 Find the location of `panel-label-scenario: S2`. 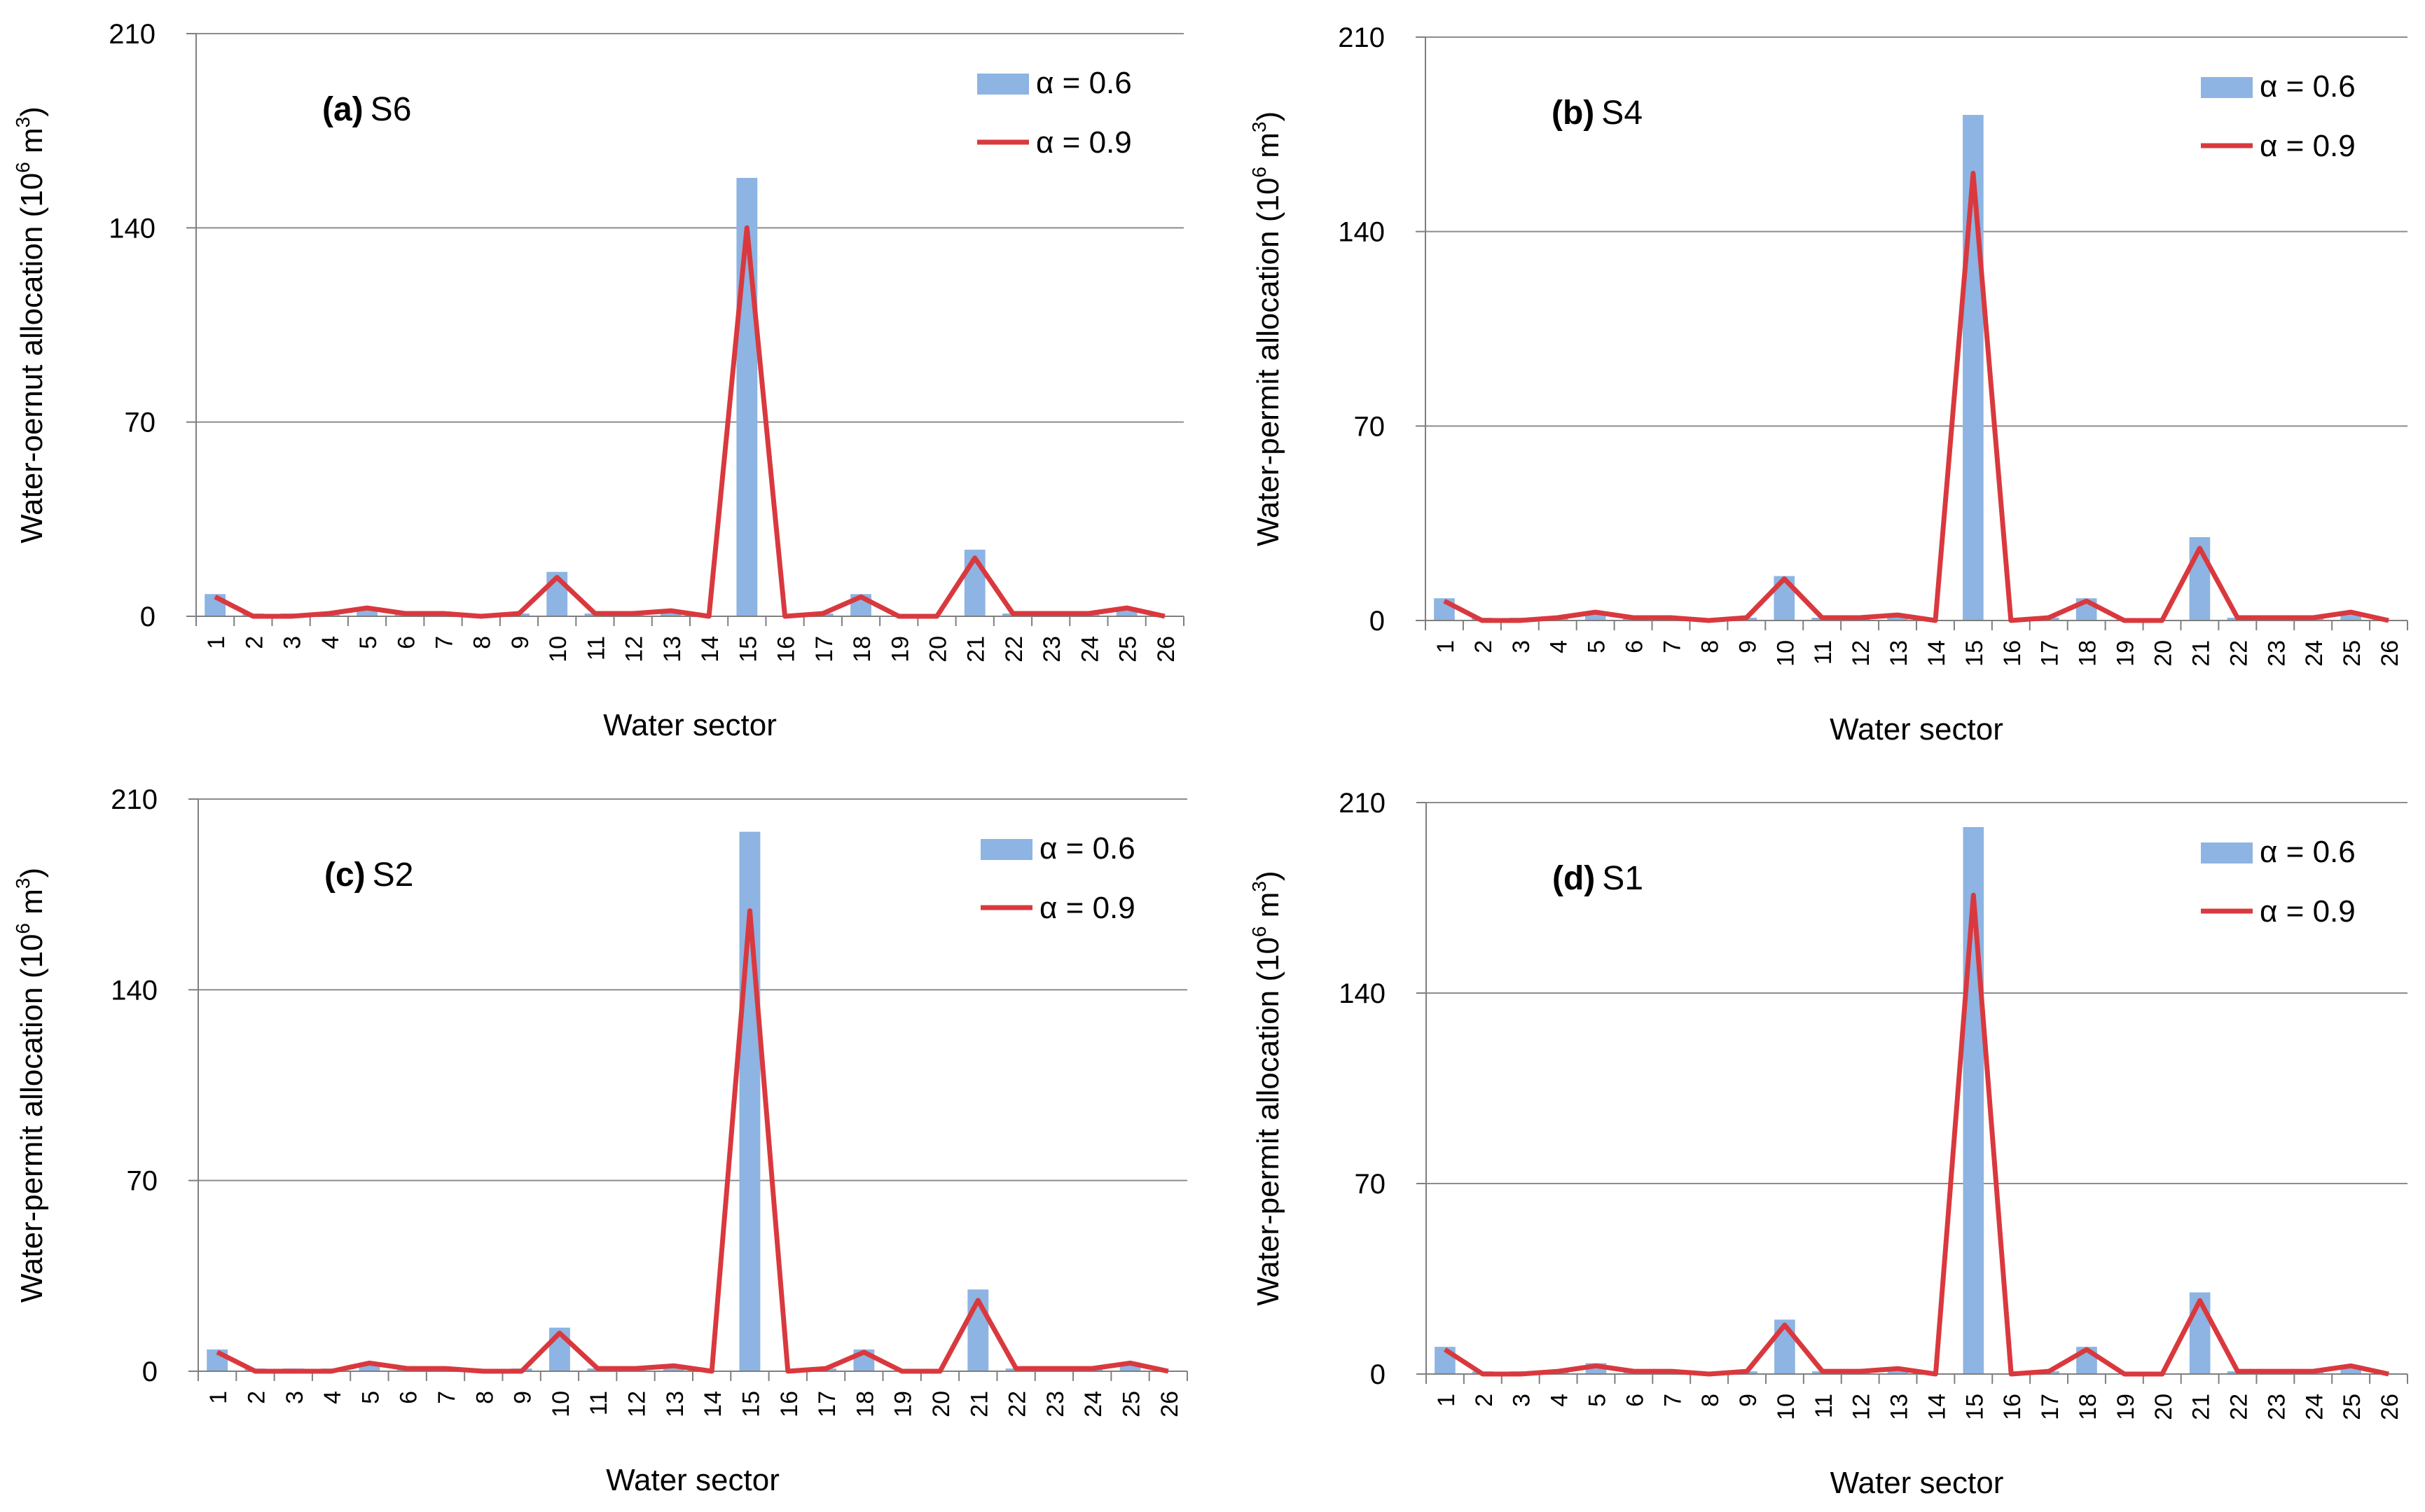

panel-label-scenario: S2 is located at coordinates (393, 875).